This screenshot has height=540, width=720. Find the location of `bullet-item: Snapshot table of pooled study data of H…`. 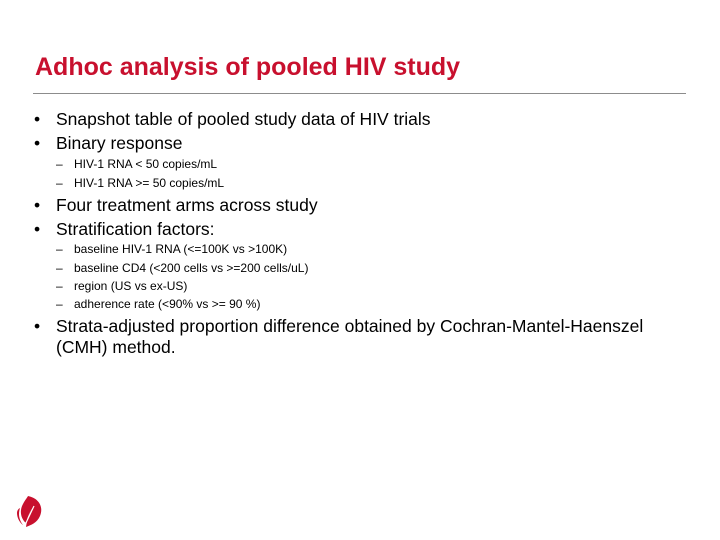

bullet-item: Snapshot table of pooled study data of H… is located at coordinates (232, 119).